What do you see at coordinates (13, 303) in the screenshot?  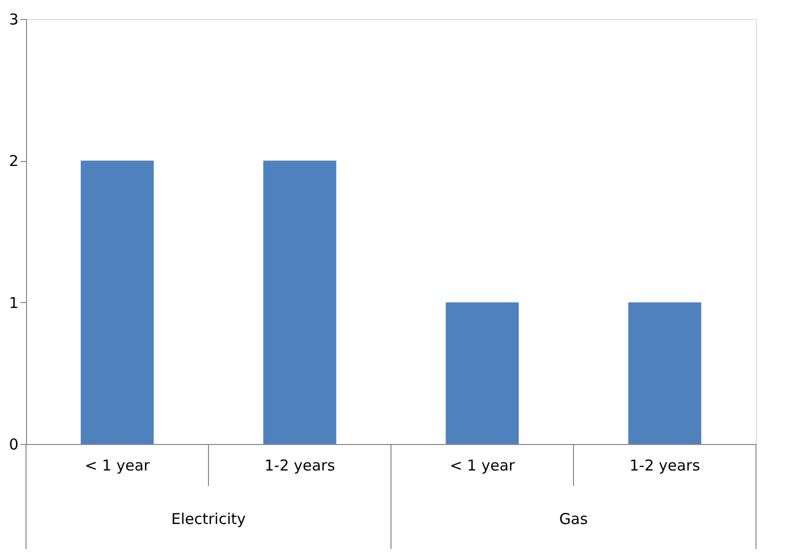 I see `y-tick-label: 1` at bounding box center [13, 303].